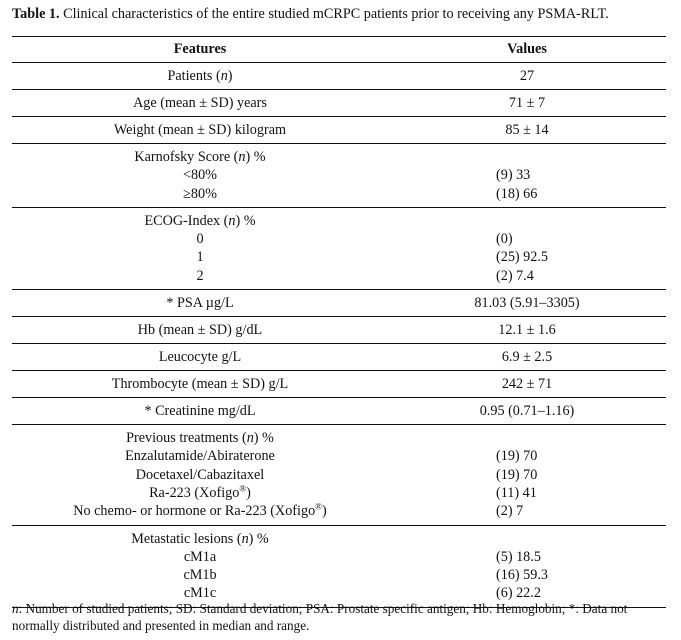 This screenshot has width=681, height=640. Describe the element at coordinates (527, 566) in the screenshot. I see `value-metastatic-lesions: (5) 18.5 (16) 59.3 (6) 22.2` at that location.